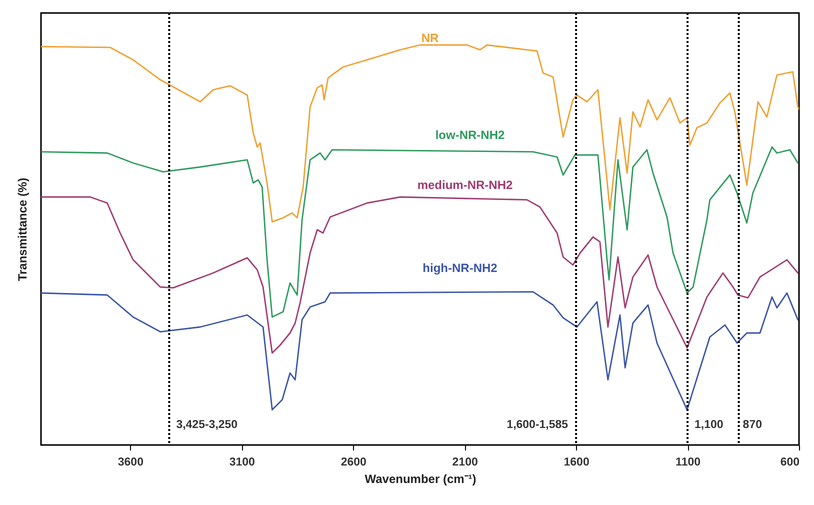 The image size is (814, 505). What do you see at coordinates (465, 462) in the screenshot?
I see `x-tick-label: 2100` at bounding box center [465, 462].